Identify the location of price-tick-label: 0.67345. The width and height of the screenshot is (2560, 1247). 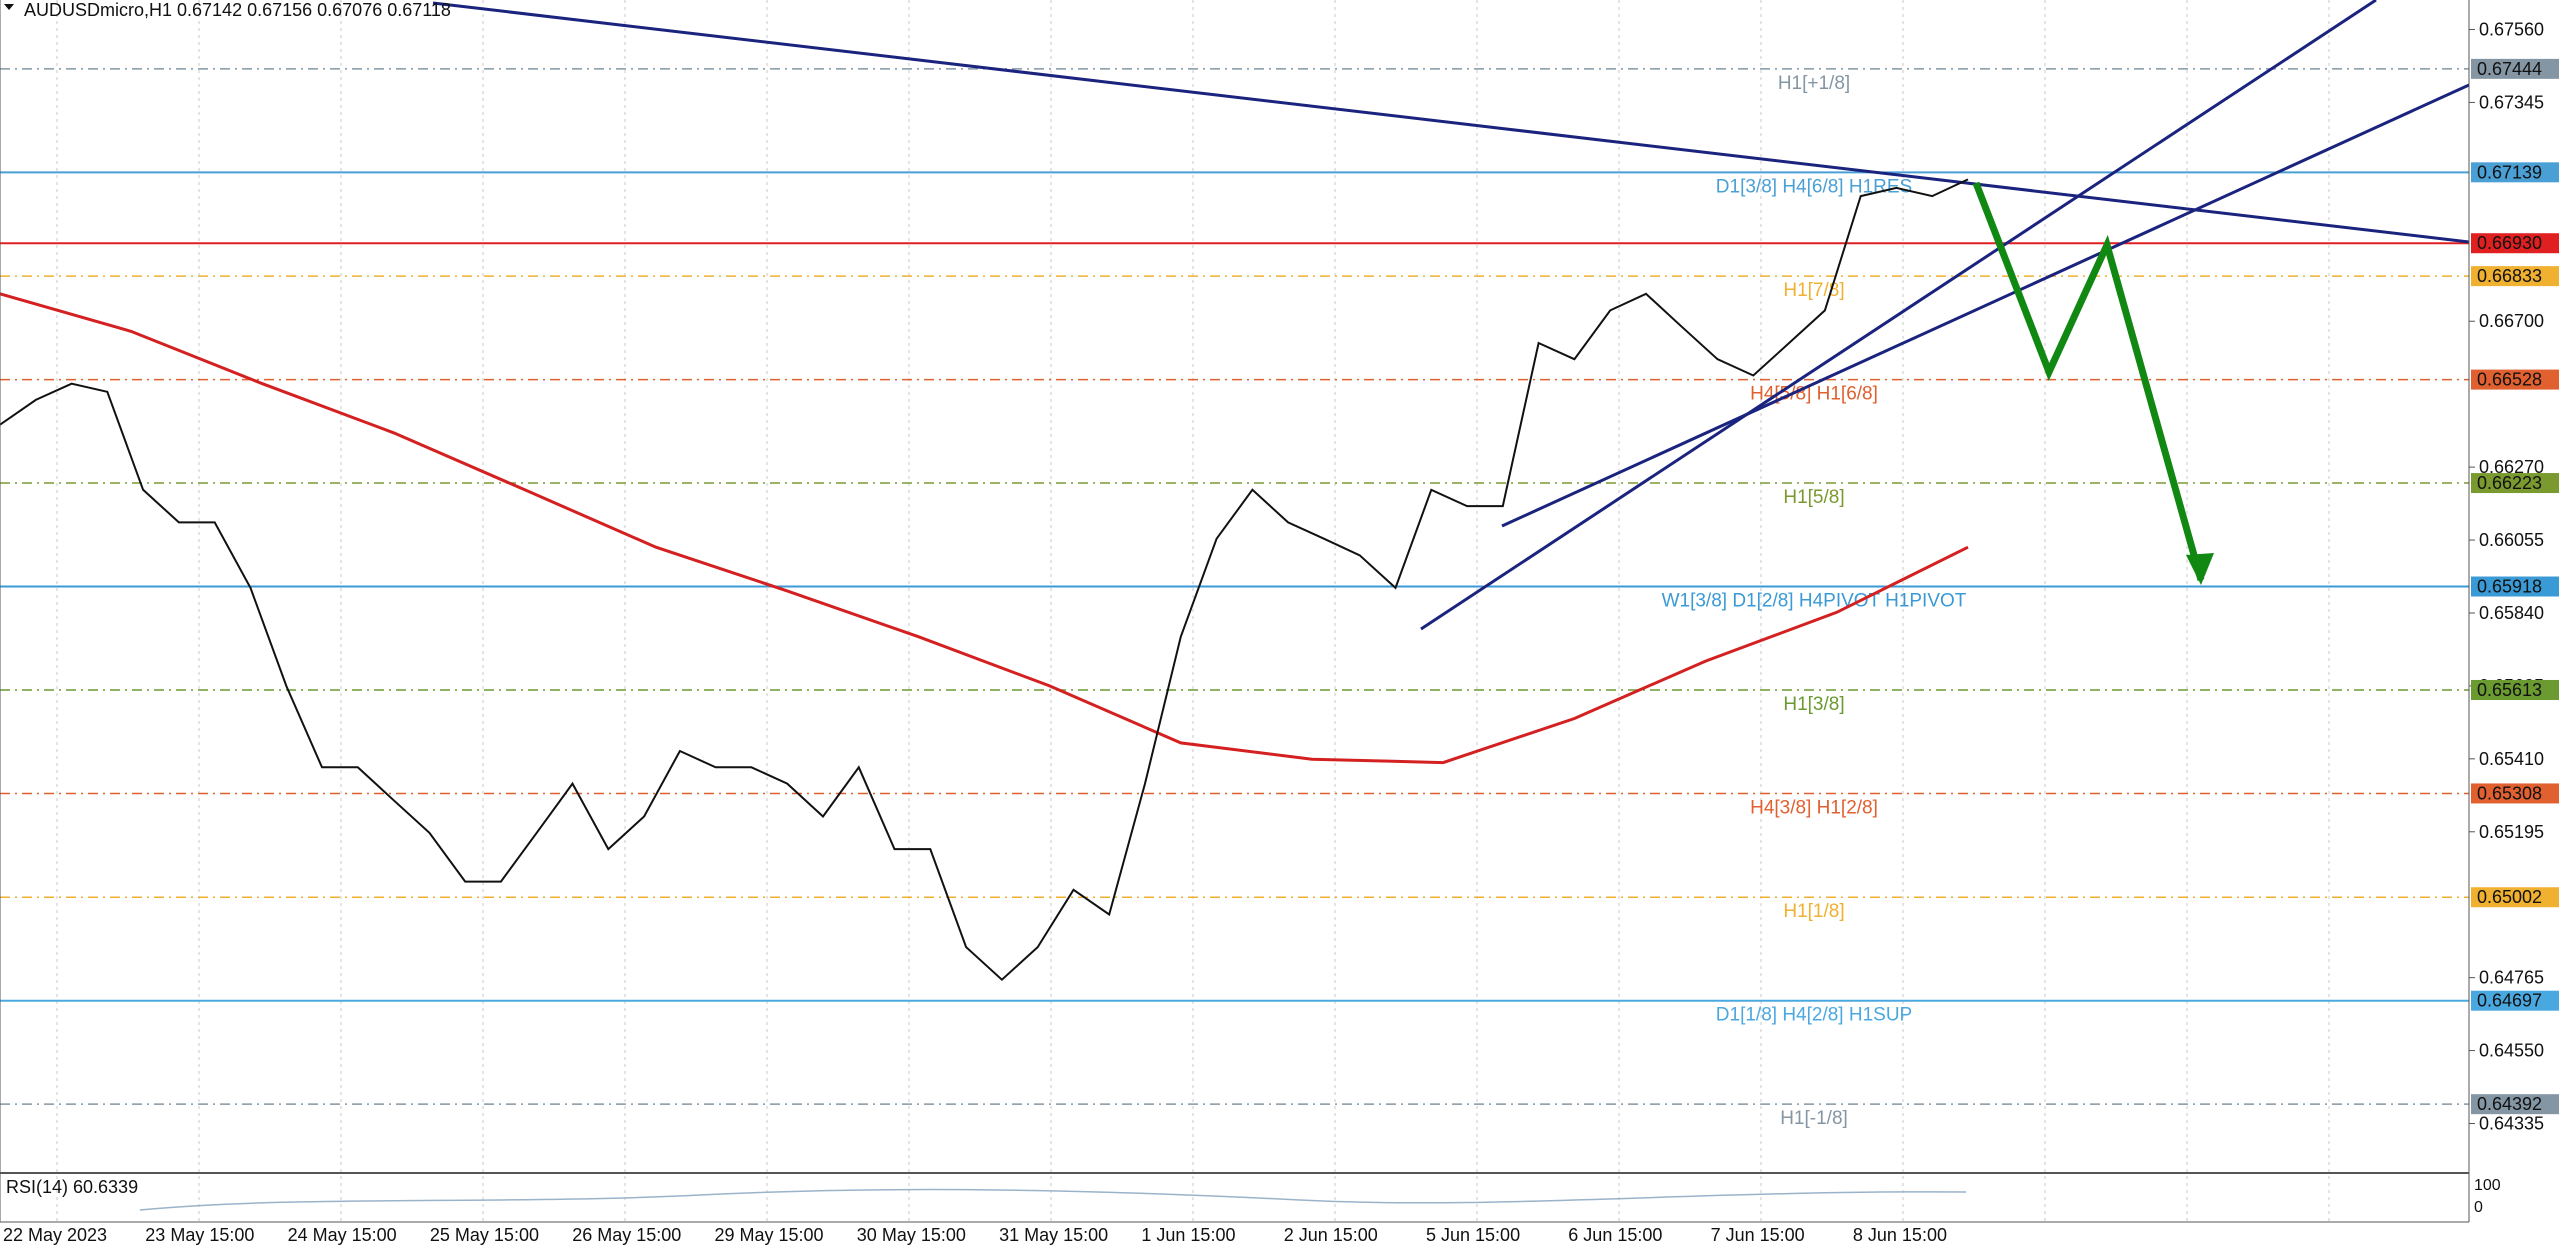
(2511, 102).